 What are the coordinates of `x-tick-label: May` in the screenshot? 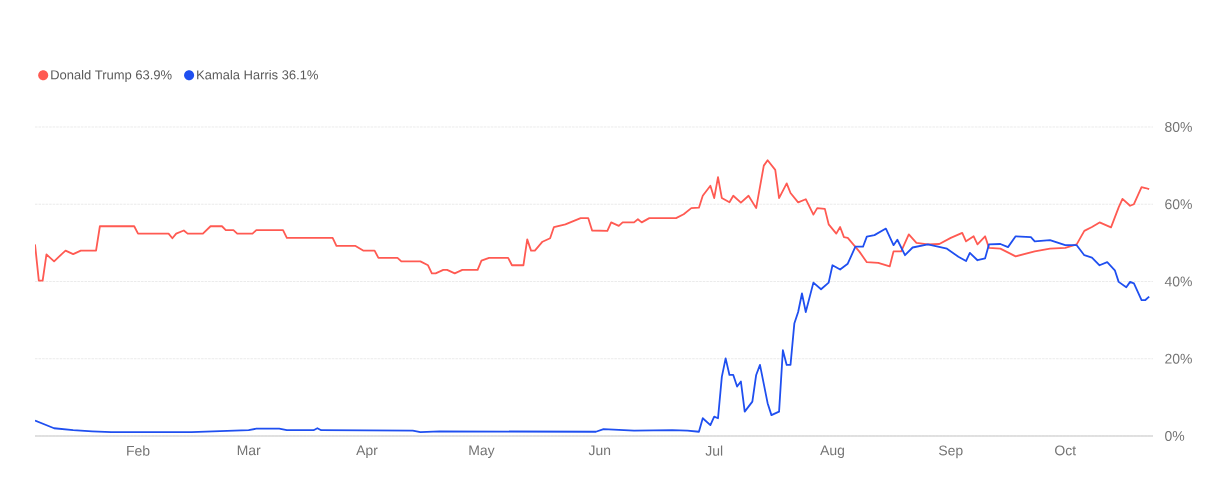 It's located at (482, 451).